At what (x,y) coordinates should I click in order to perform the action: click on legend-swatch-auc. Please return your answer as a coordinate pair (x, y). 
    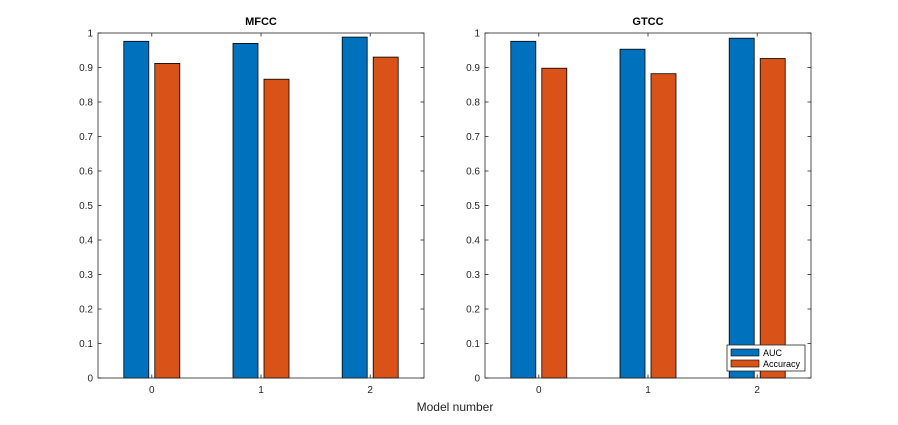
    Looking at the image, I should click on (745, 352).